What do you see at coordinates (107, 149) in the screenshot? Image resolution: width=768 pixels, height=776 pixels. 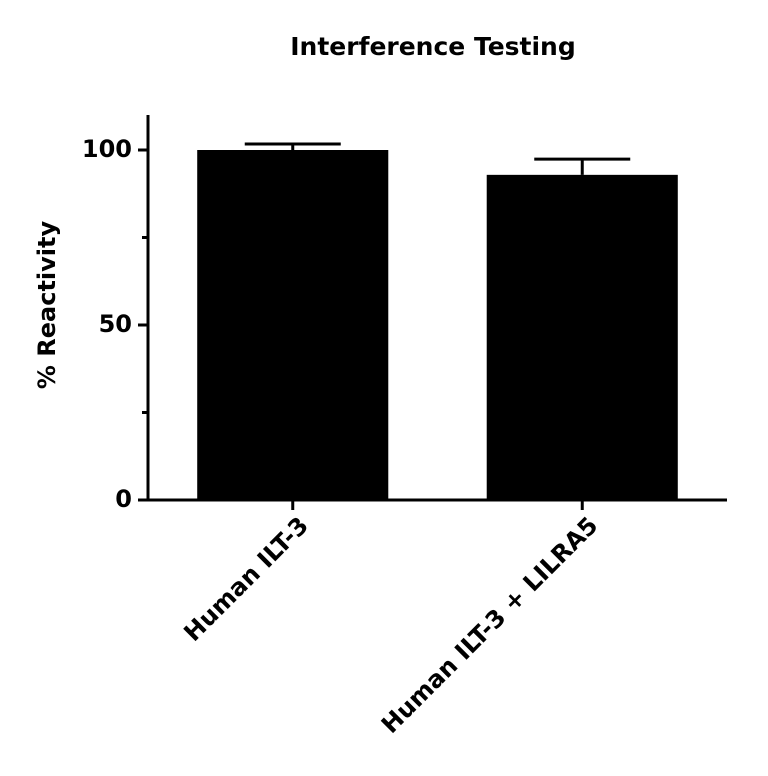 I see `y-tick-label: 100` at bounding box center [107, 149].